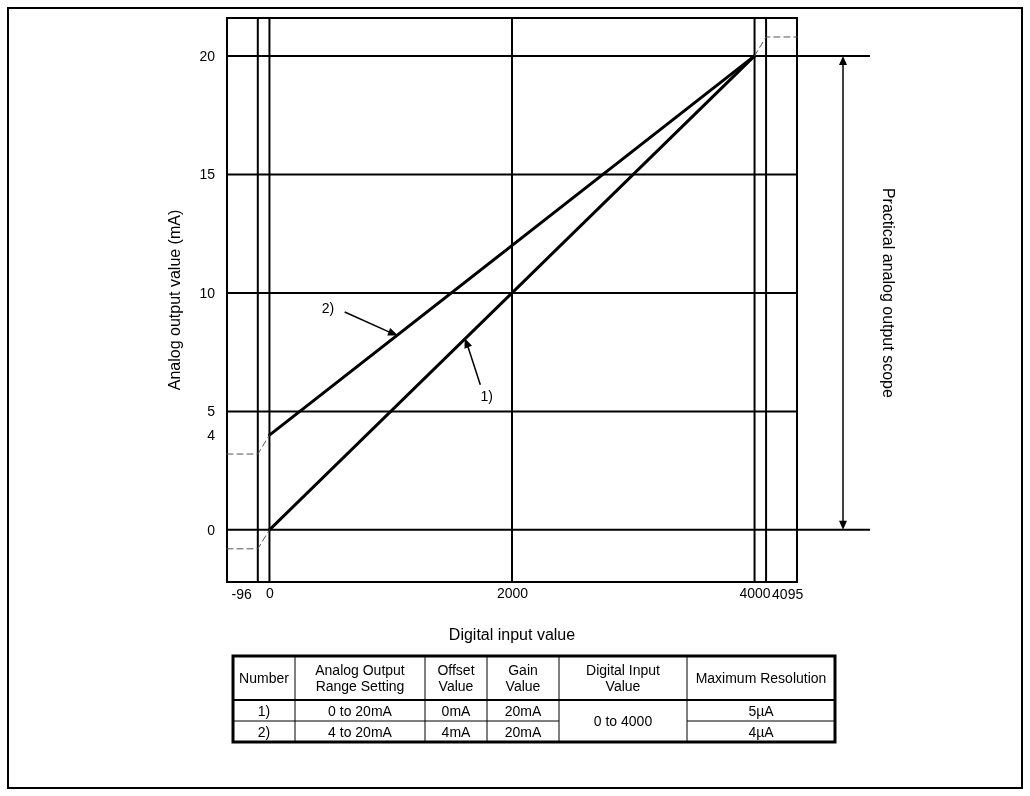 Image resolution: width=1030 pixels, height=796 pixels. I want to click on text: 2), so click(264, 731).